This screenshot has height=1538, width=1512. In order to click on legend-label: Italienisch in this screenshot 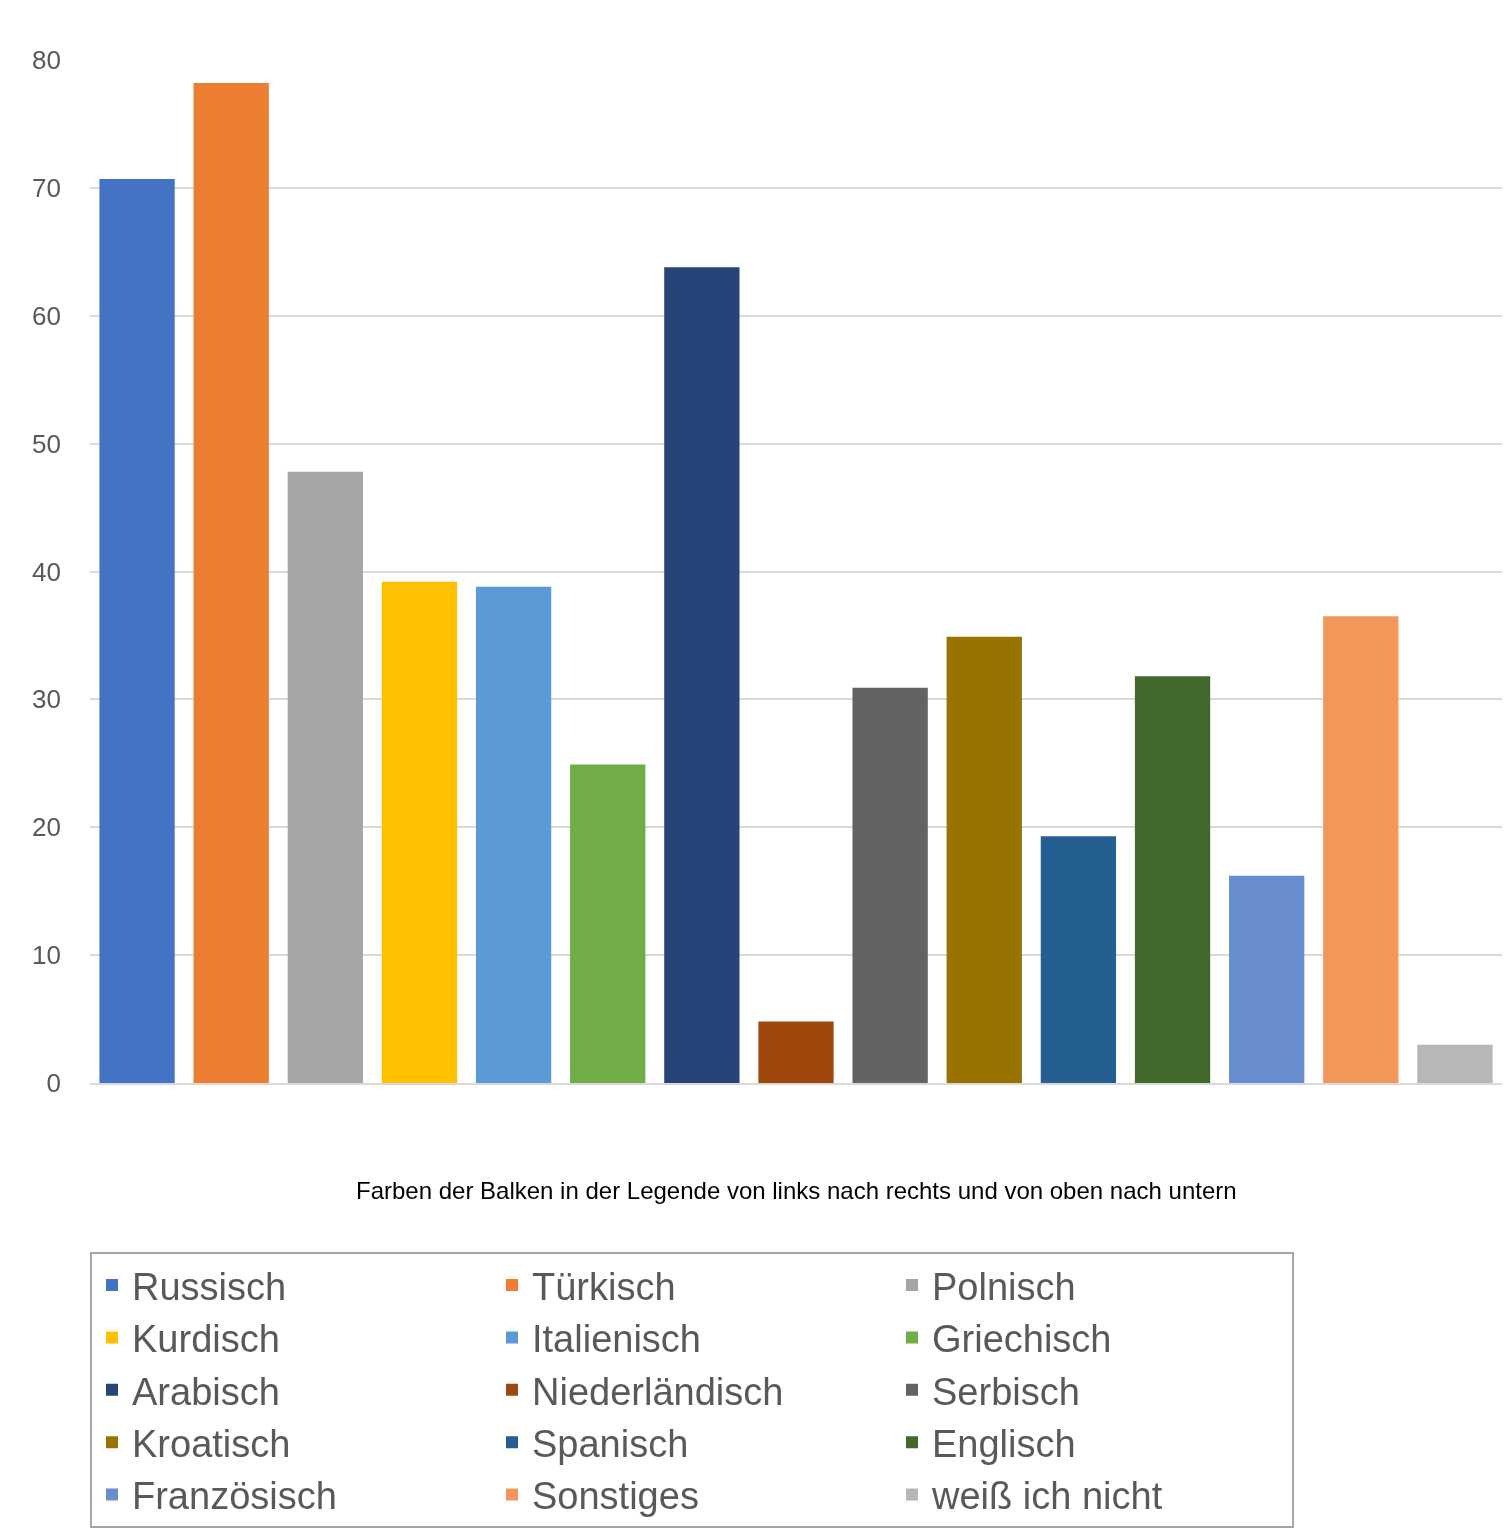, I will do `click(616, 1339)`.